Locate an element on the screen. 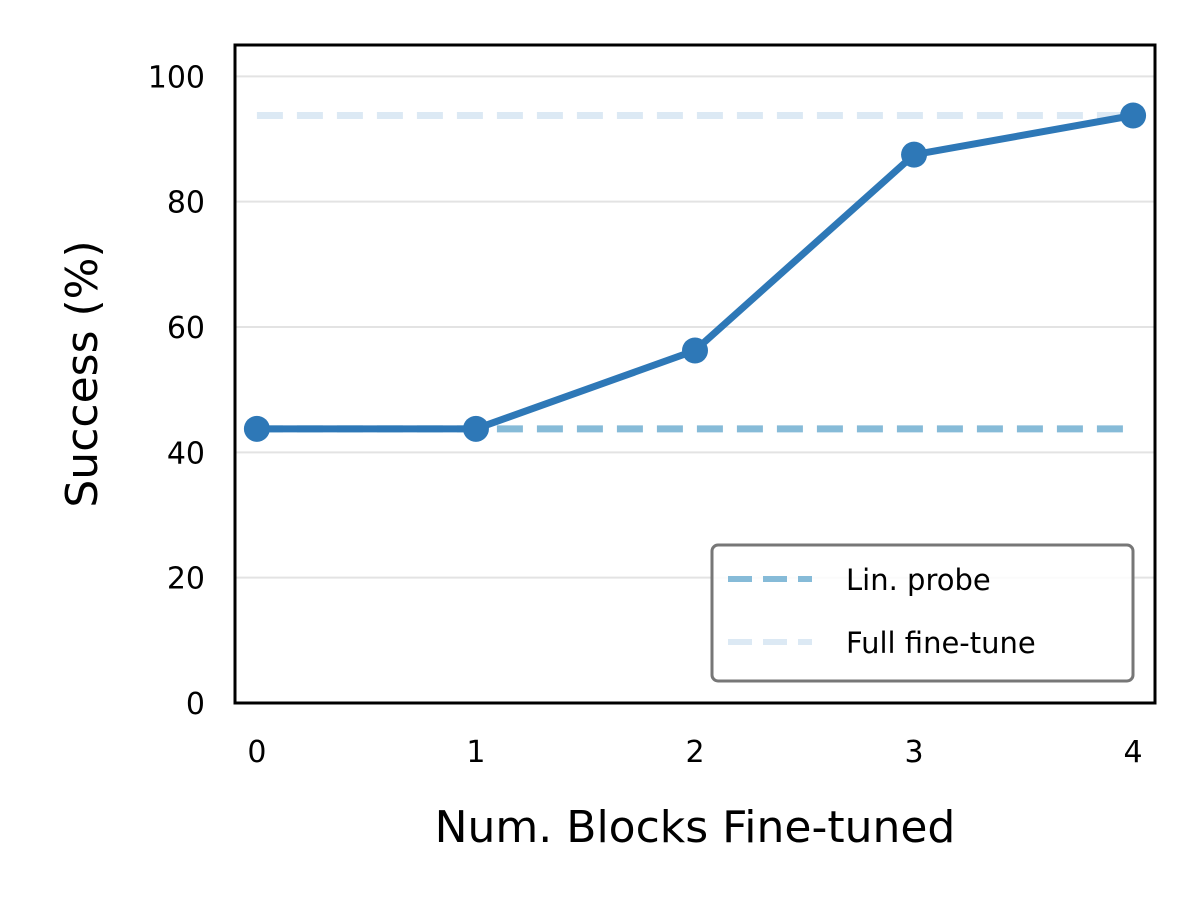  y-tick-label-100: 100 is located at coordinates (176, 77).